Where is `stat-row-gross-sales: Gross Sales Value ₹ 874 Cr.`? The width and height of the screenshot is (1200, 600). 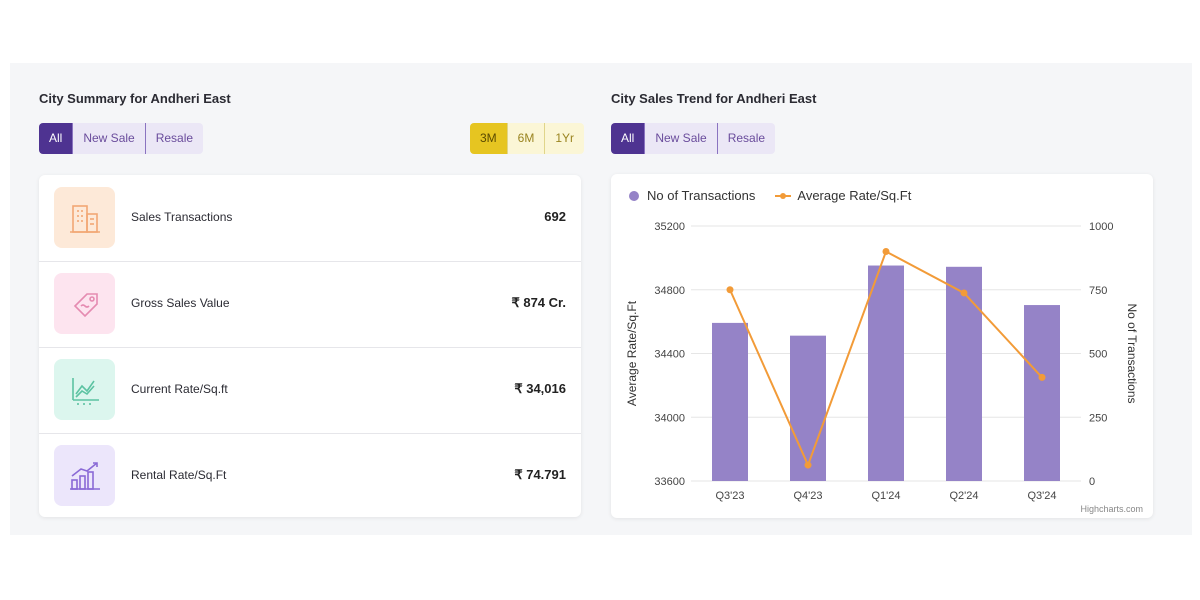
stat-row-gross-sales: Gross Sales Value ₹ 874 Cr. is located at coordinates (310, 304).